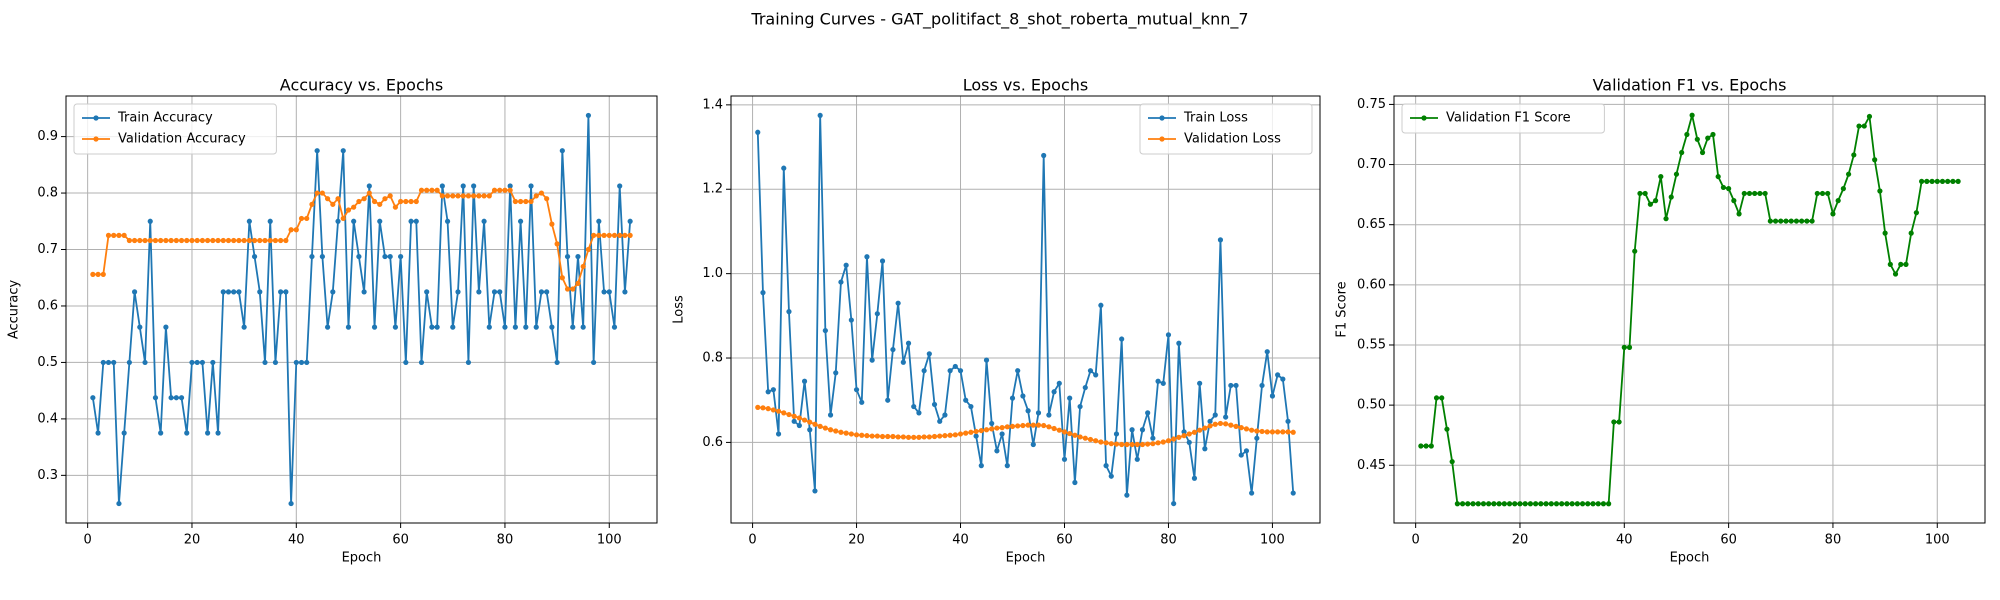  I want to click on y-tick-label: 0.7, so click(47, 249).